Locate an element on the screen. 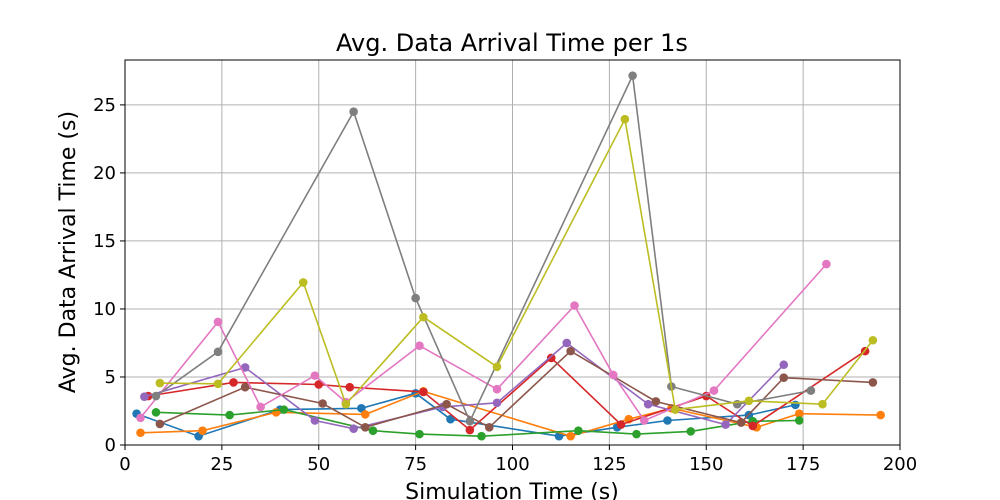 The image size is (1000, 500). y-tick-label: 25 is located at coordinates (104, 105).